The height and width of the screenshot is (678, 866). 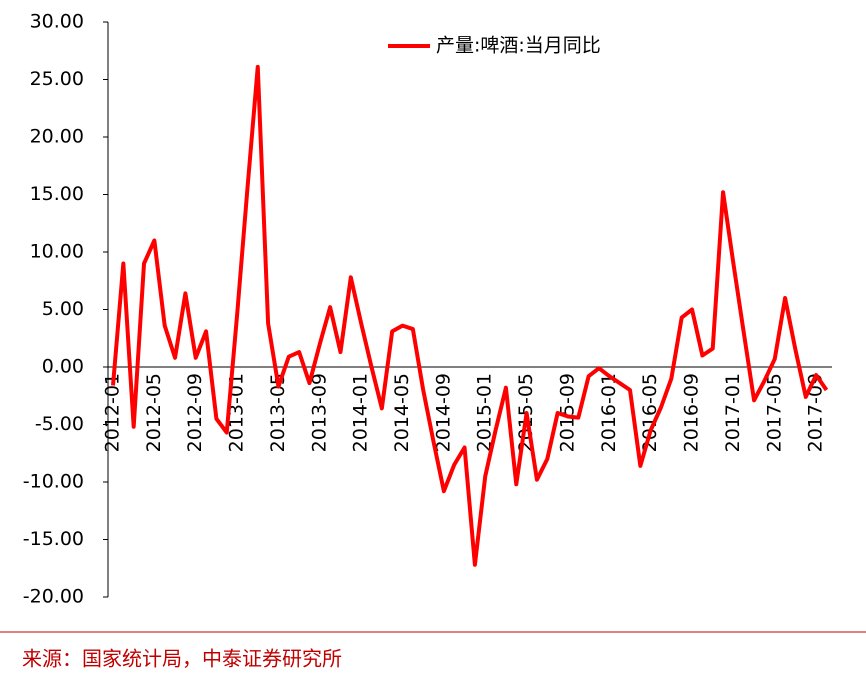 What do you see at coordinates (57, 252) in the screenshot?
I see `y-tick-label: 10.00` at bounding box center [57, 252].